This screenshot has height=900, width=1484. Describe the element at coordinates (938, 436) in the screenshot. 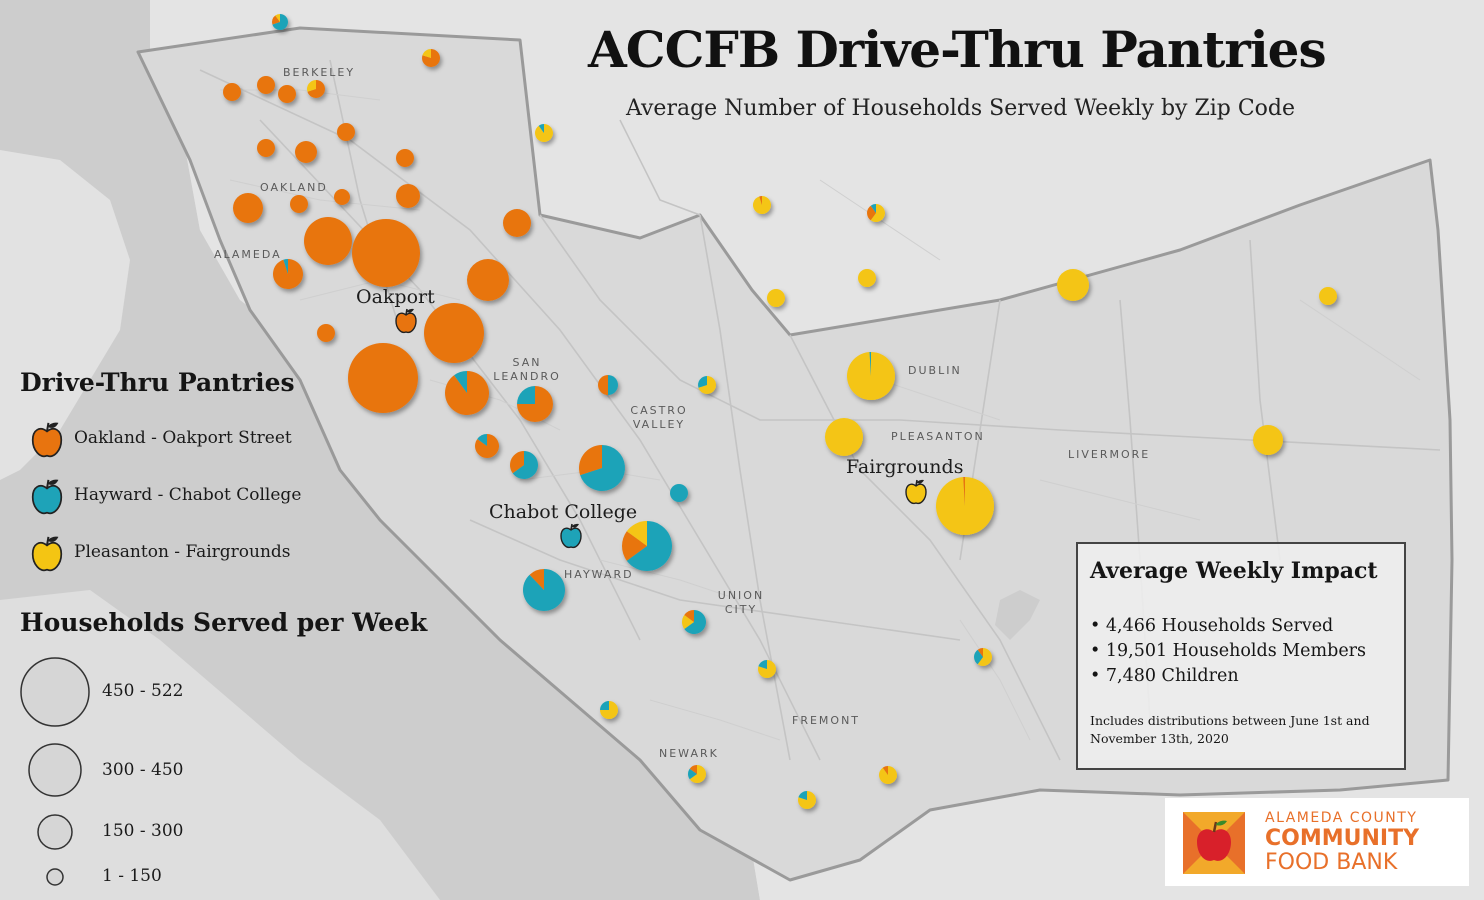

I see `place-label-pleasanton: PLEASANTON` at that location.